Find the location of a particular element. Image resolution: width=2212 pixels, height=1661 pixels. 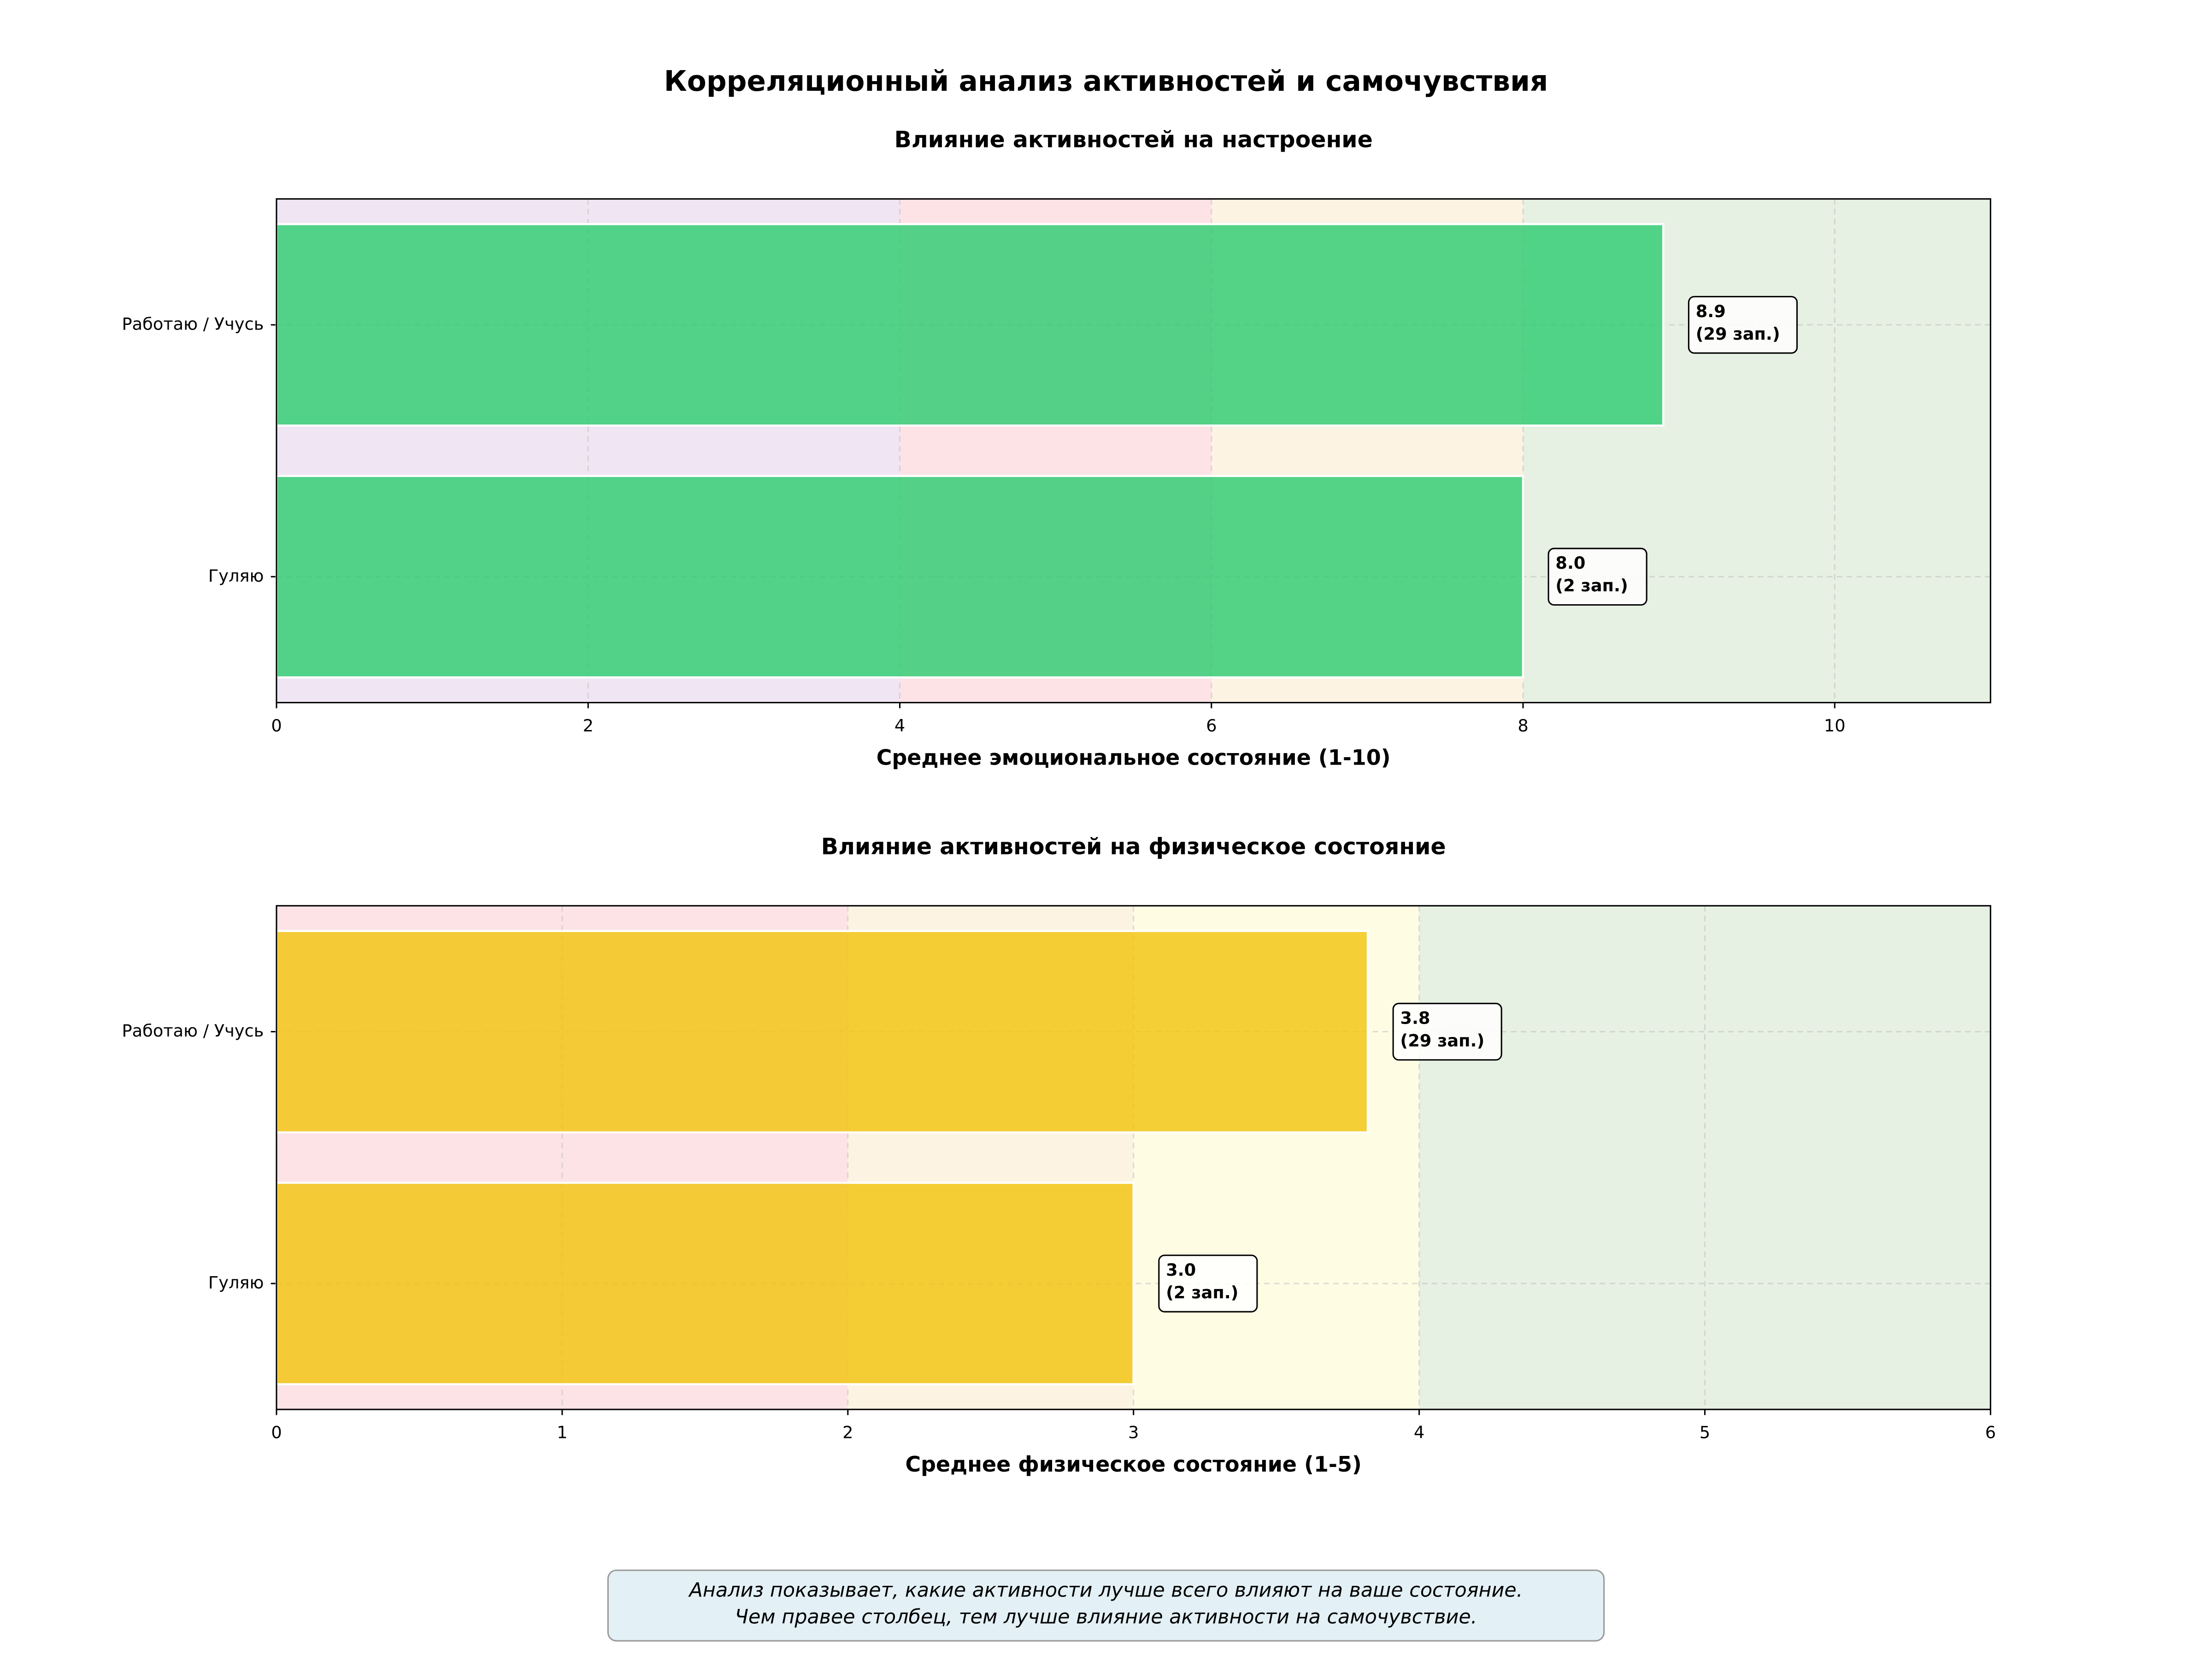

value-label: 3.0 is located at coordinates (1181, 1270).